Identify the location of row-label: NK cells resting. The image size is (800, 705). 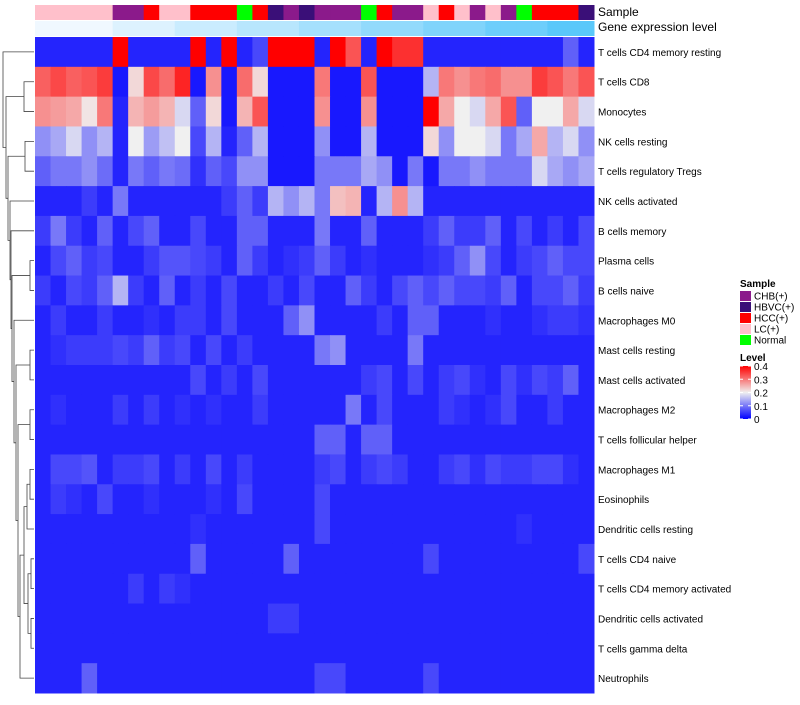
(632, 142).